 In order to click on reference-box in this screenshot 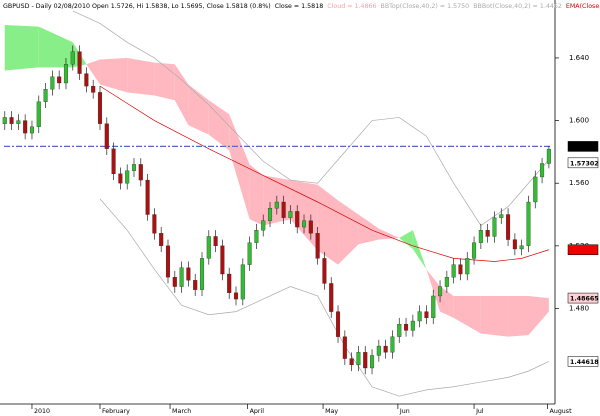, I will do `click(583, 146)`.